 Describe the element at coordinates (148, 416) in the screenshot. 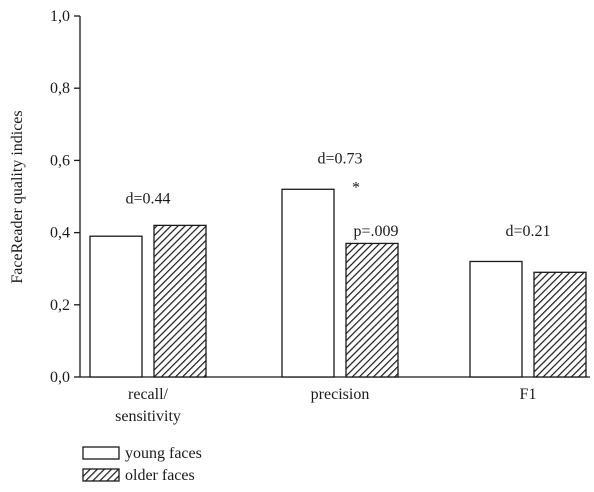

I see `x-category-label: sensitivity` at that location.